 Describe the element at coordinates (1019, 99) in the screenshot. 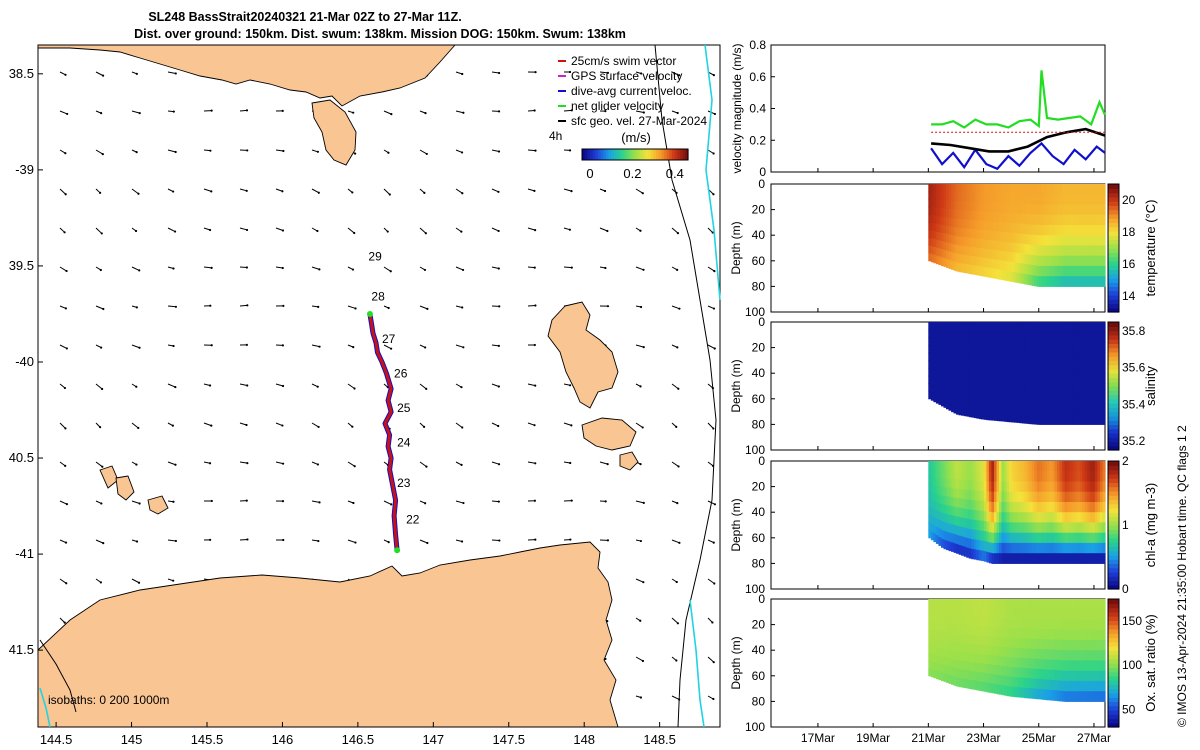

I see `series-net-glider-velocity` at that location.